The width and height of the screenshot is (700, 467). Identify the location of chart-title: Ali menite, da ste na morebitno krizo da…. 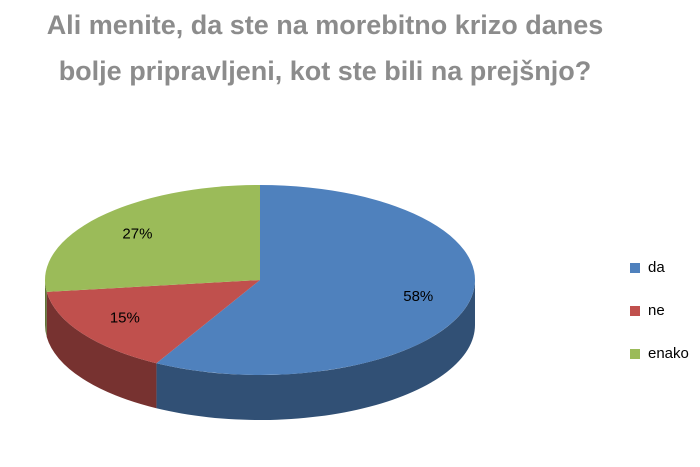
(325, 48).